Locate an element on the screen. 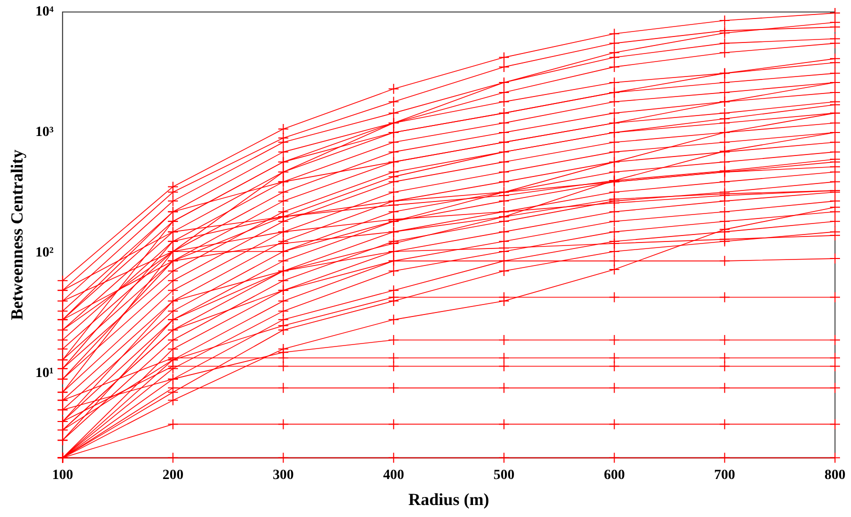 This screenshot has height=517, width=851. x-tick-label: 700 is located at coordinates (725, 475).